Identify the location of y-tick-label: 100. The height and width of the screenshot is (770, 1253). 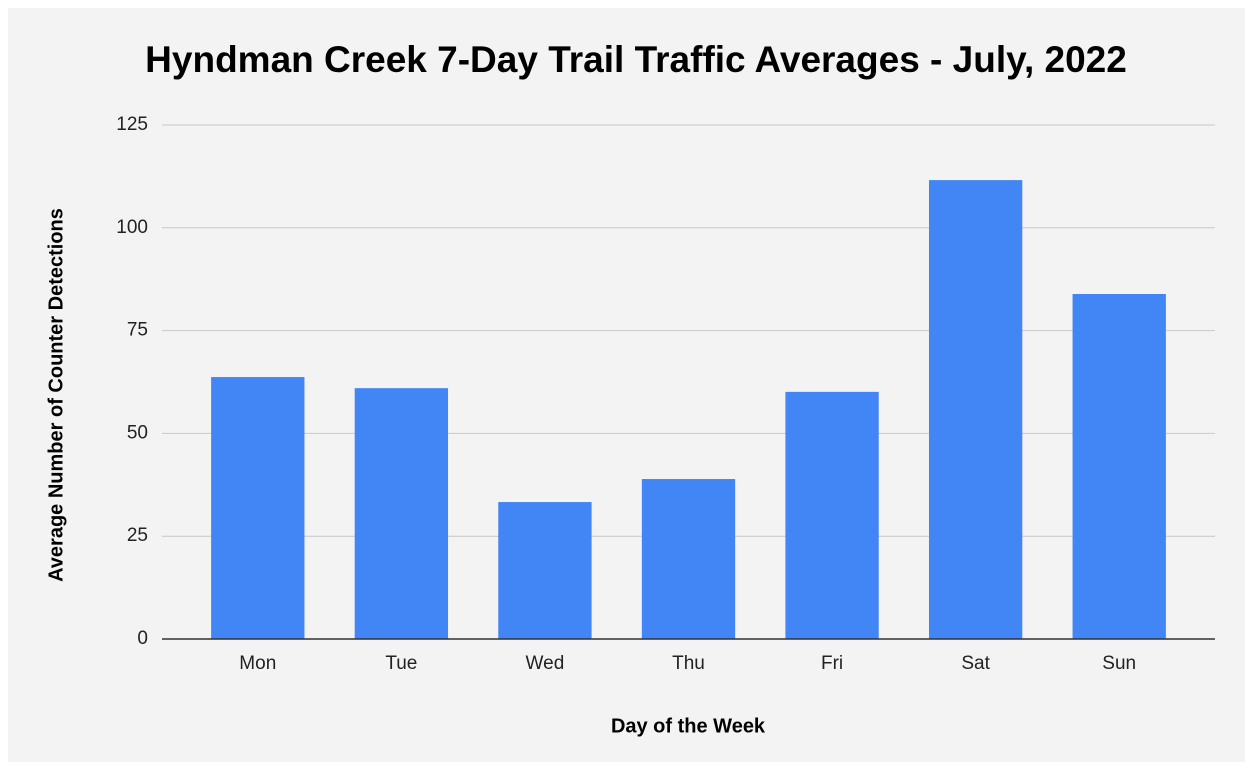
(132, 227).